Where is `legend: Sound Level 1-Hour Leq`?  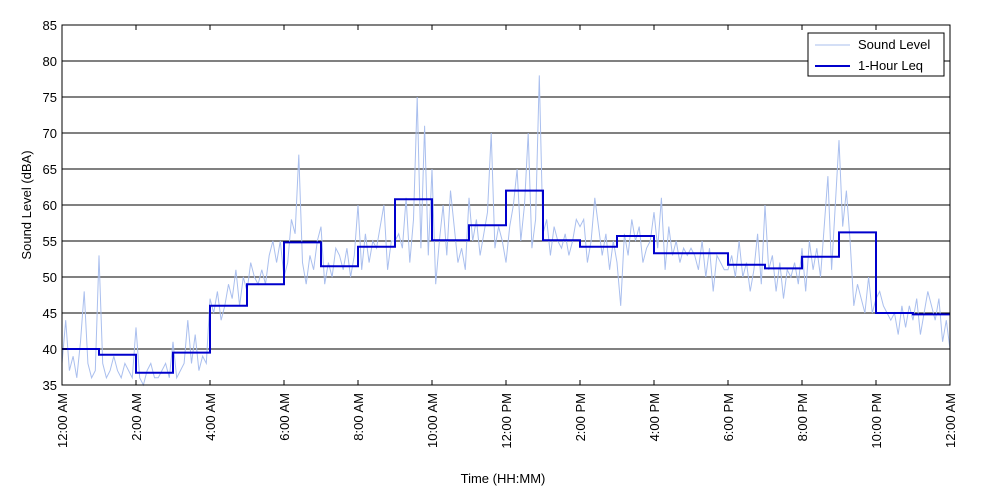
legend: Sound Level 1-Hour Leq is located at coordinates (876, 54).